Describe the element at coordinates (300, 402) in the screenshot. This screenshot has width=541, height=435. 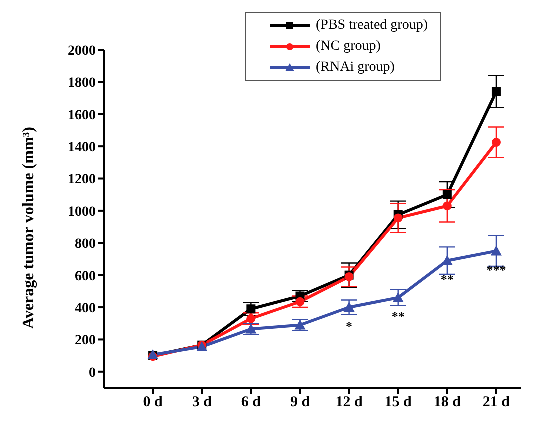
I see `x-tick-label: 9 d` at that location.